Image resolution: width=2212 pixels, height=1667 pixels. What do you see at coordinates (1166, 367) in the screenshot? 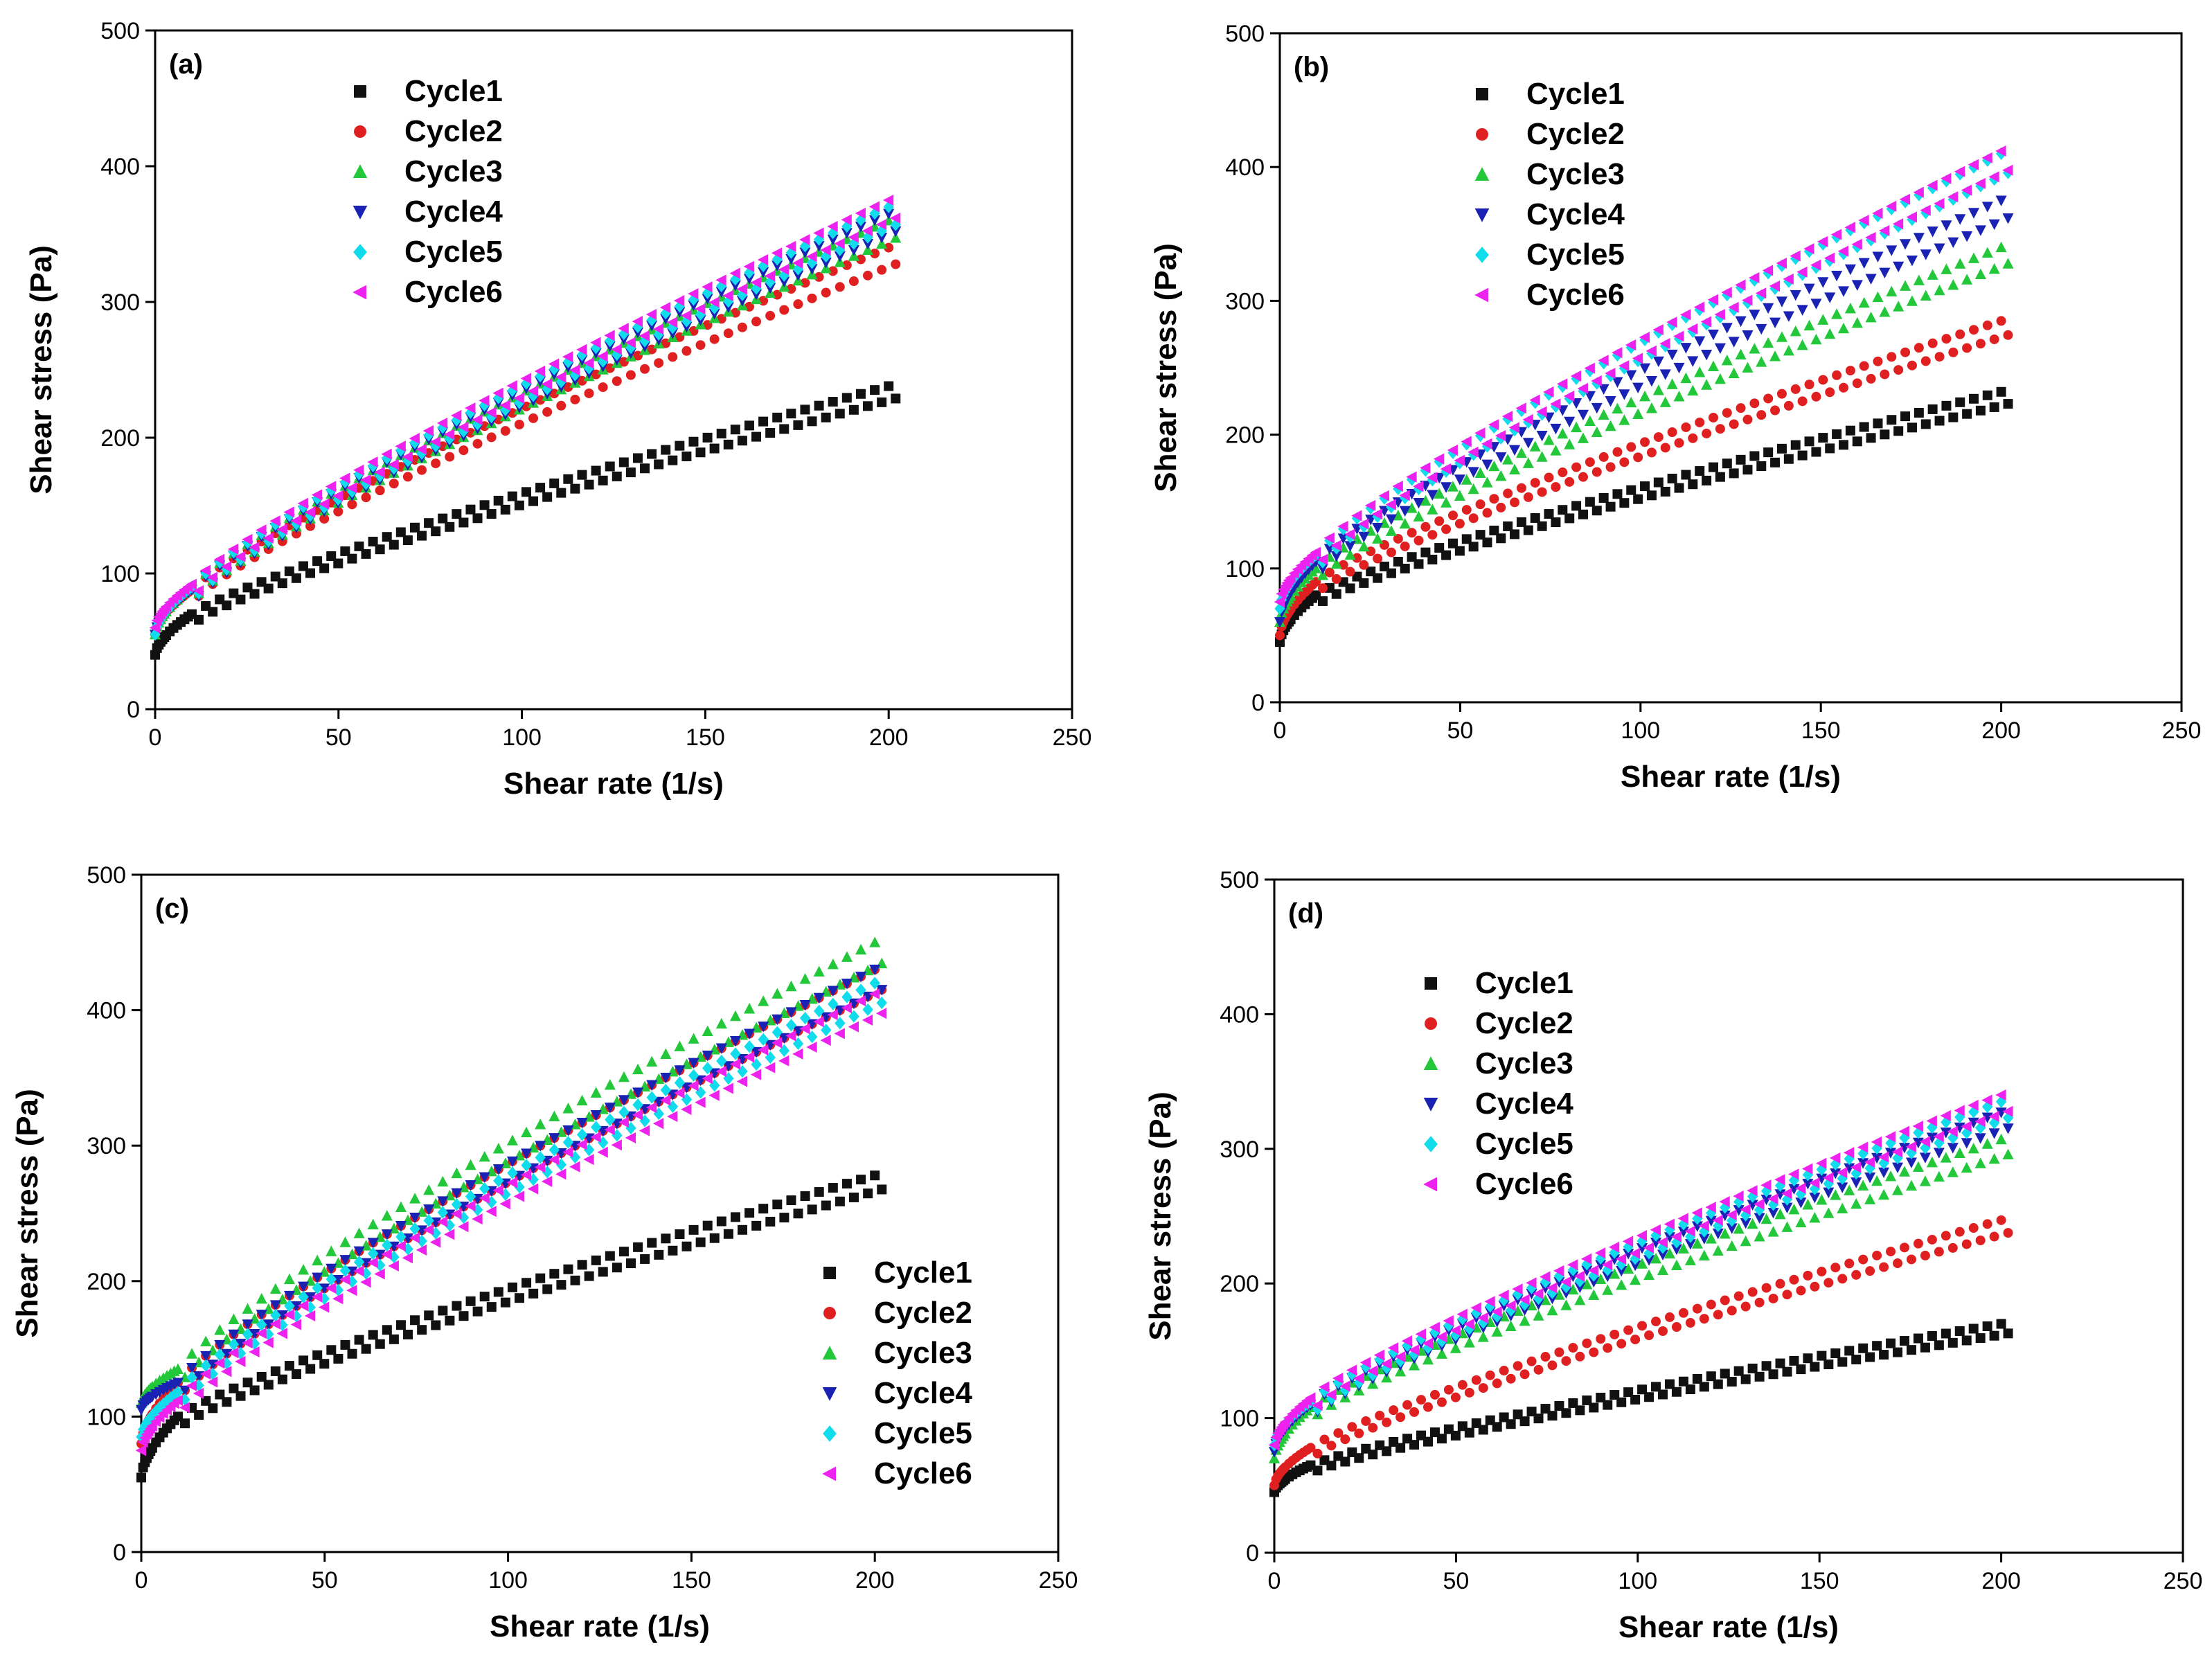
I see `y-axis-label: Shear stress (Pa)` at bounding box center [1166, 367].